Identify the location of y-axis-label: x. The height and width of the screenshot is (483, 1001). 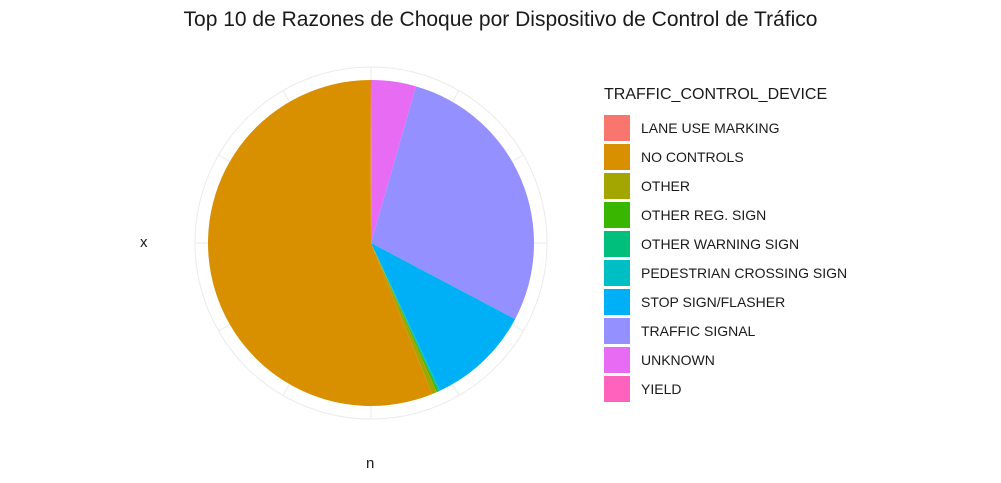
(144, 242).